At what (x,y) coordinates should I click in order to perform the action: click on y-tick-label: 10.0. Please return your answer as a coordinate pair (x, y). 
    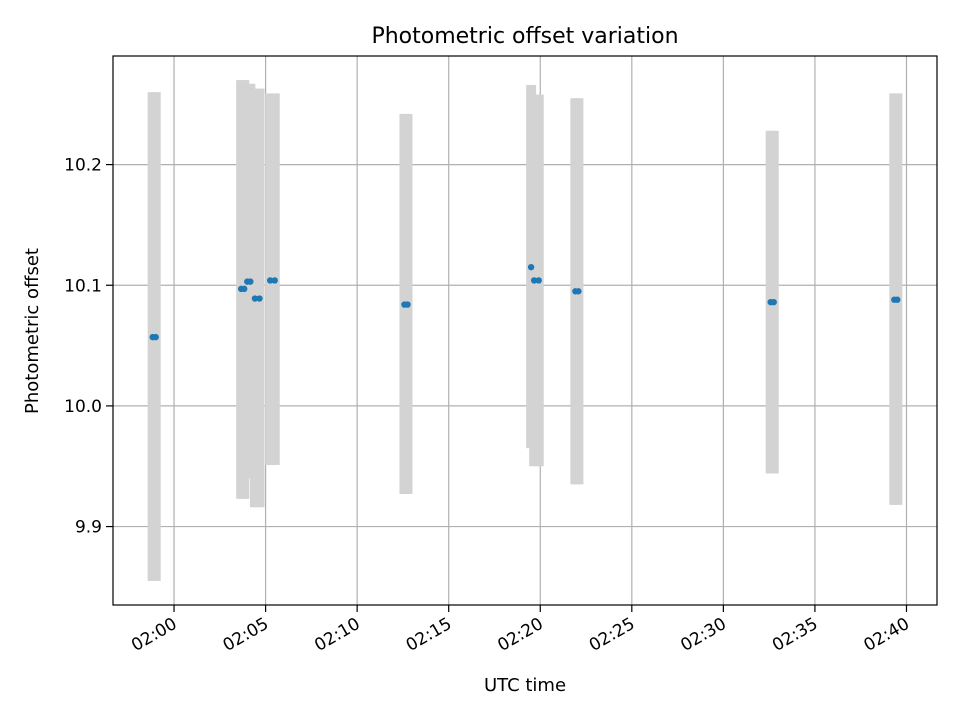
    Looking at the image, I should click on (83, 407).